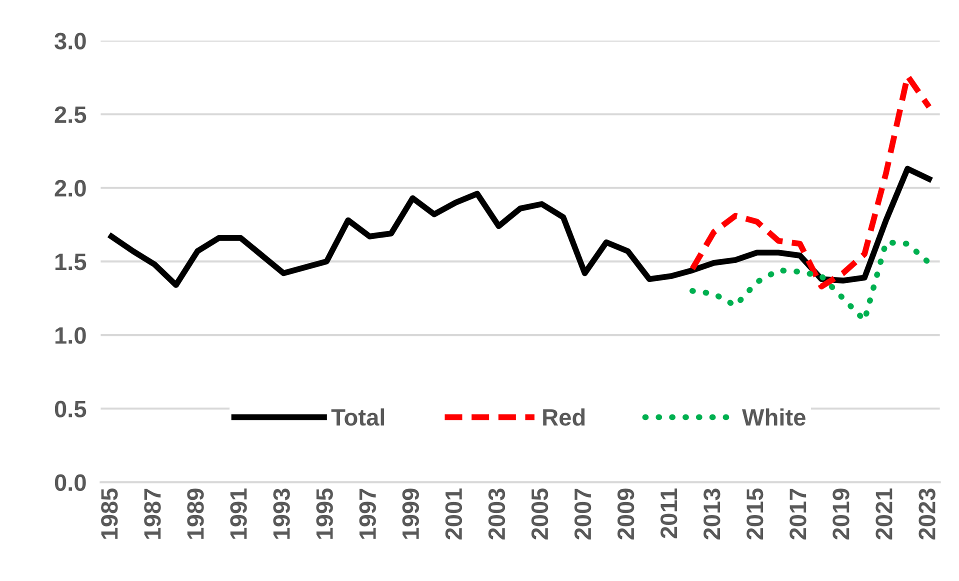 This screenshot has width=959, height=581. I want to click on x-tick-label: 2001, so click(453, 514).